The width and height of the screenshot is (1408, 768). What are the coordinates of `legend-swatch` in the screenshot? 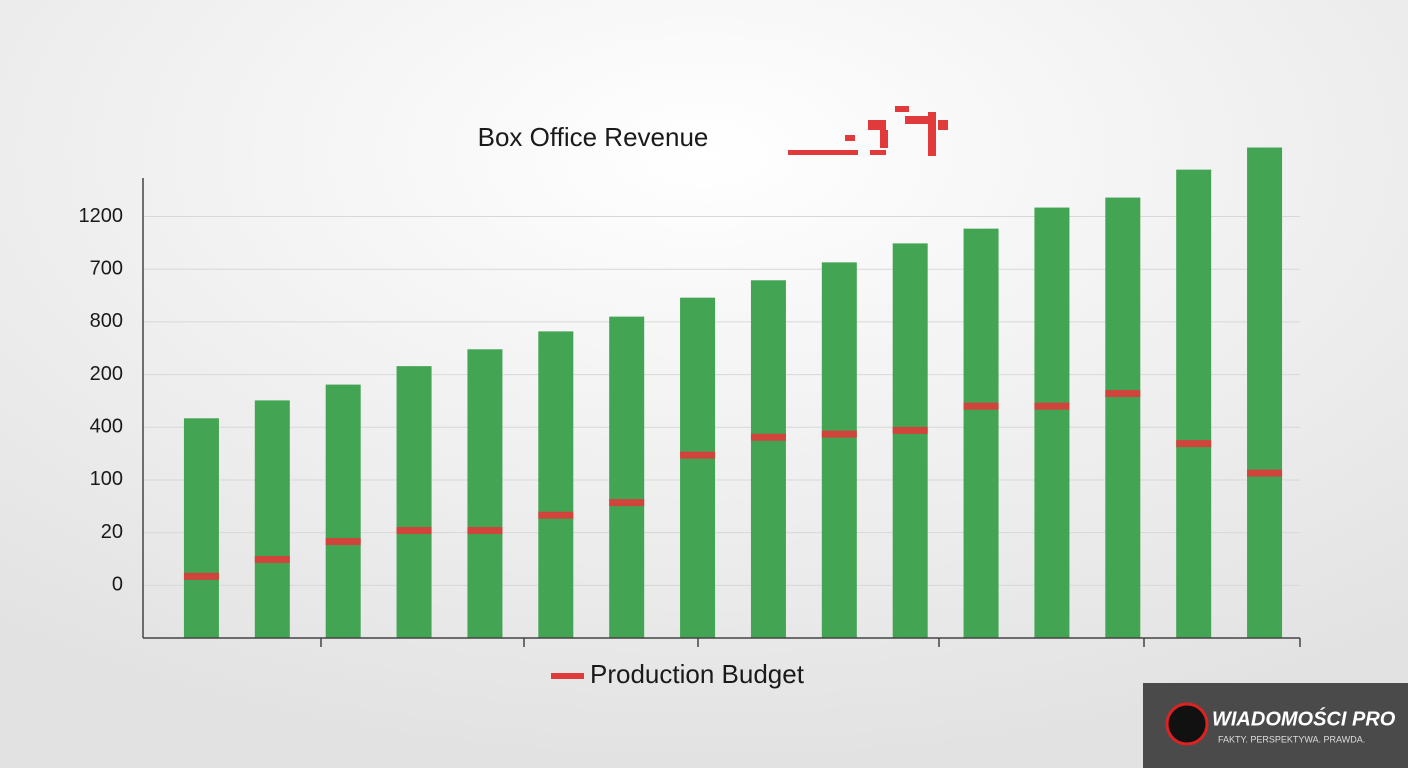 It's located at (567, 676).